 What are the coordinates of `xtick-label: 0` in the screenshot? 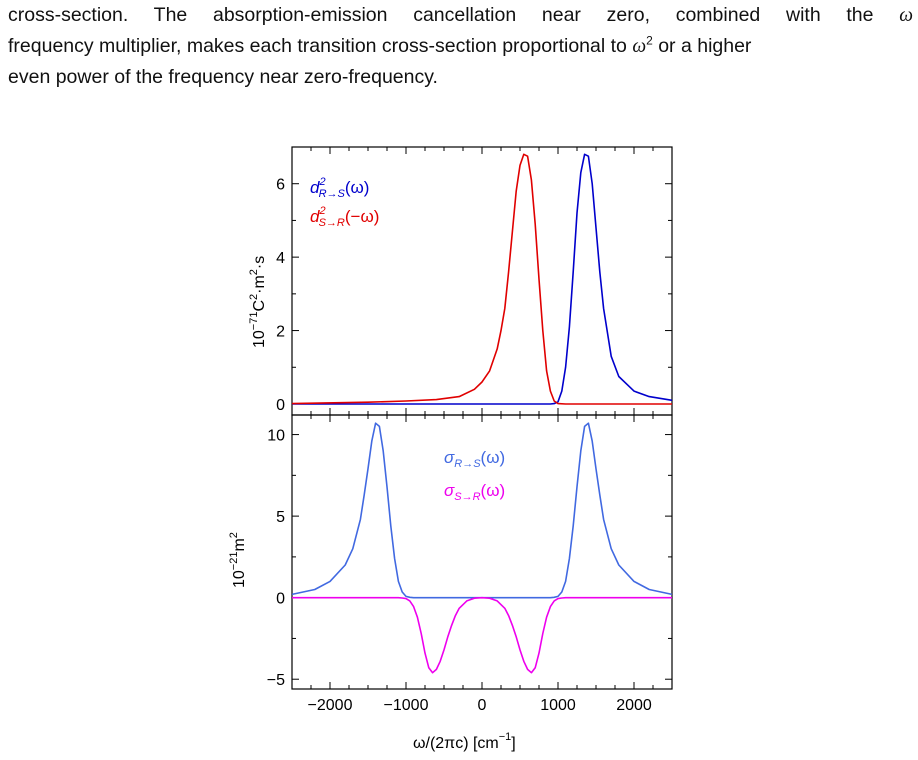 It's located at (482, 705).